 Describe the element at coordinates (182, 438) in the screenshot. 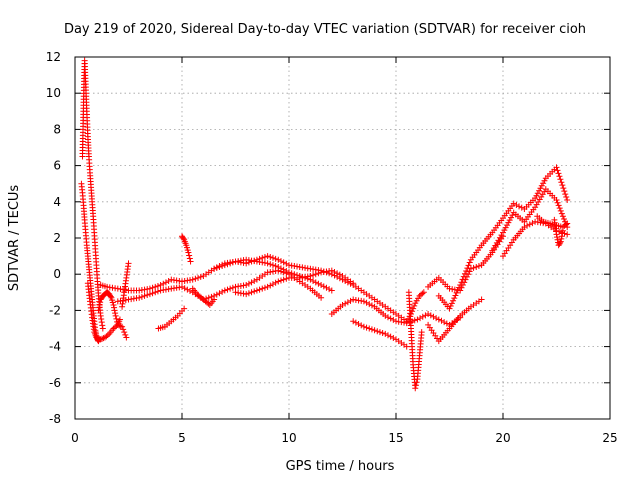

I see `x-tick-label: 5` at that location.